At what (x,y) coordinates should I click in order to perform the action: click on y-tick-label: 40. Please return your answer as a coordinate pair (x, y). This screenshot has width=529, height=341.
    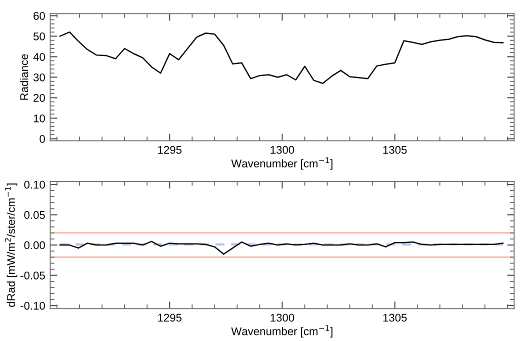
    Looking at the image, I should click on (39, 56).